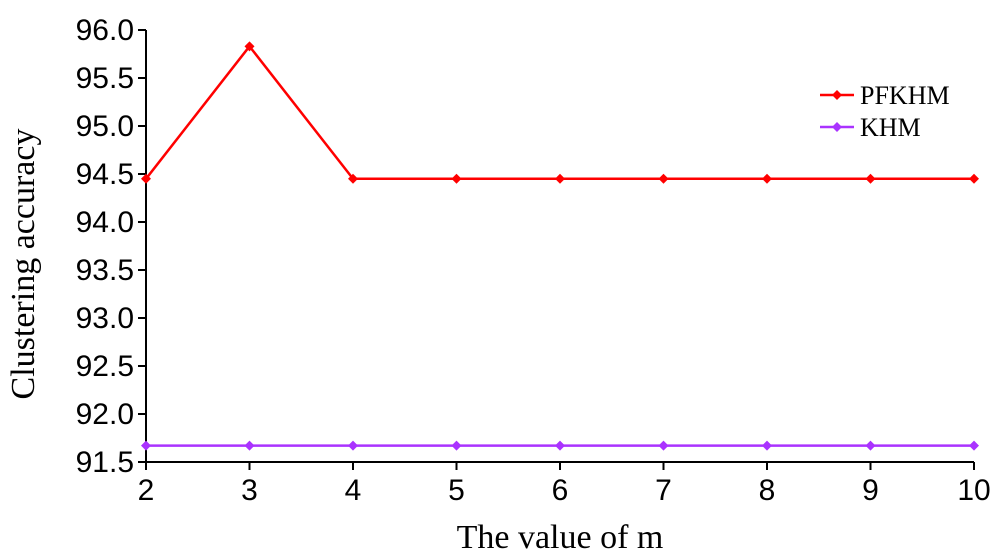  What do you see at coordinates (249, 490) in the screenshot?
I see `x-tick-label: 3` at bounding box center [249, 490].